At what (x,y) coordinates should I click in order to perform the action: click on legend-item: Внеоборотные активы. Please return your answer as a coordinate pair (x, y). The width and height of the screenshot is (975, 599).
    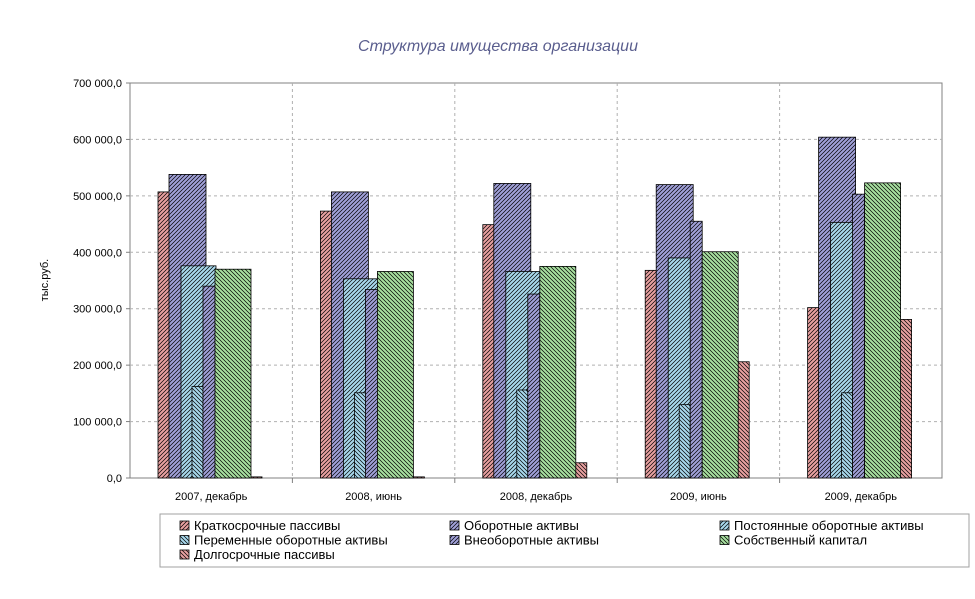
    Looking at the image, I should click on (524, 540).